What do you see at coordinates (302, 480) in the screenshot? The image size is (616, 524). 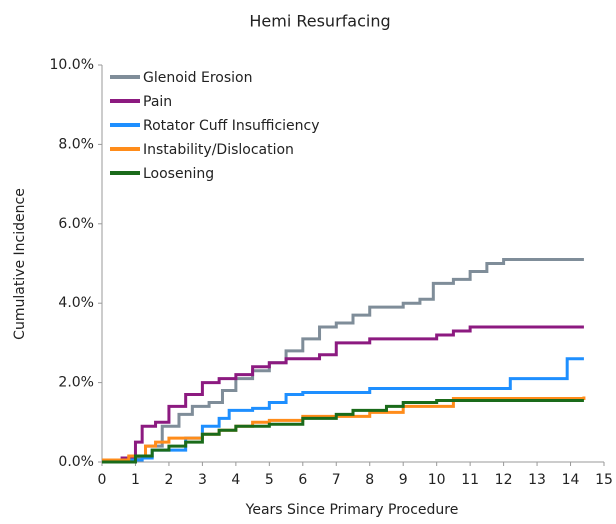 I see `x-tick-label: 6` at bounding box center [302, 480].